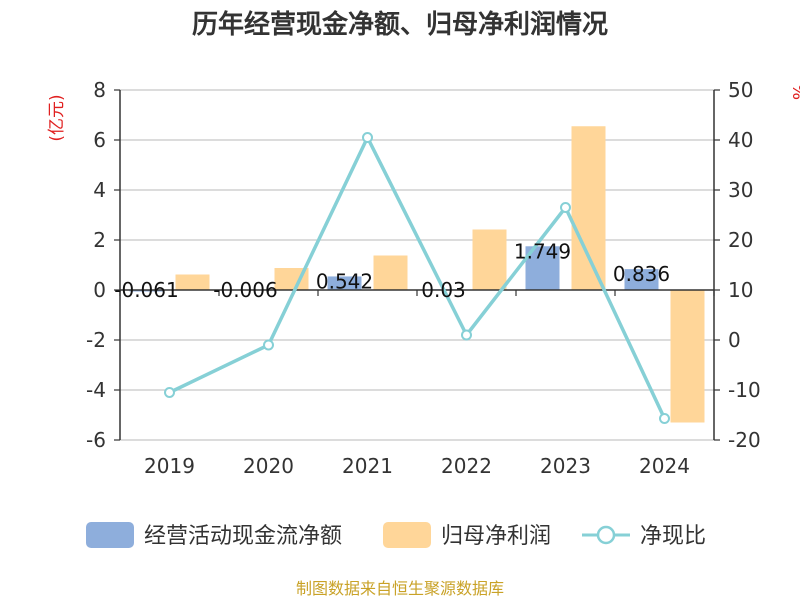 The height and width of the screenshot is (600, 800). What do you see at coordinates (740, 190) in the screenshot?
I see `right-tick-label: 30` at bounding box center [740, 190].